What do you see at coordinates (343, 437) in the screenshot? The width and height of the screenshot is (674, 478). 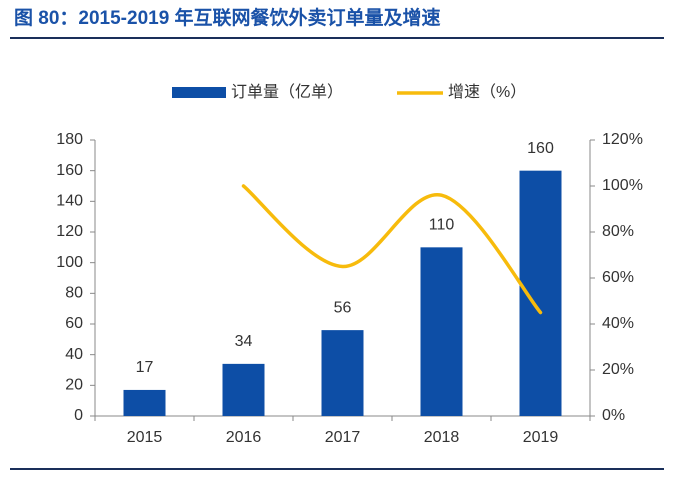 I see `x-tick-label: 2017` at bounding box center [343, 437].